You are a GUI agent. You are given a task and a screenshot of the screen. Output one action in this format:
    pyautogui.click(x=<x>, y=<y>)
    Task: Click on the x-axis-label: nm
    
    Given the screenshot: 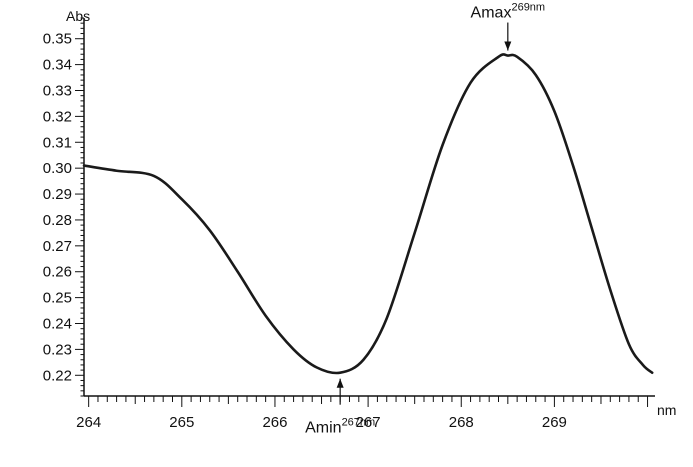 What is the action you would take?
    pyautogui.click(x=666, y=410)
    